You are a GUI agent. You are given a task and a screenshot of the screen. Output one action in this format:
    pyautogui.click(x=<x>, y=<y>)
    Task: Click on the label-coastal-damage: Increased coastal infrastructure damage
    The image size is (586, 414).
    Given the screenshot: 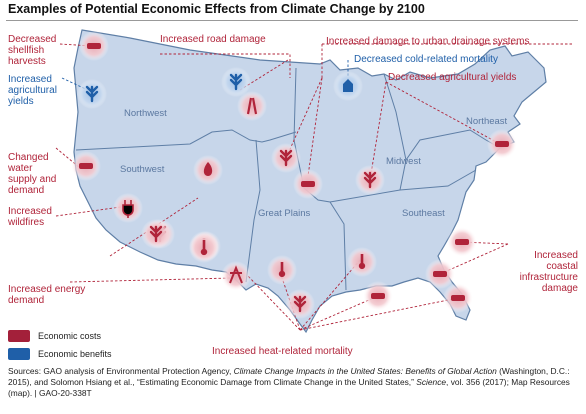 What is the action you would take?
    pyautogui.click(x=548, y=272)
    